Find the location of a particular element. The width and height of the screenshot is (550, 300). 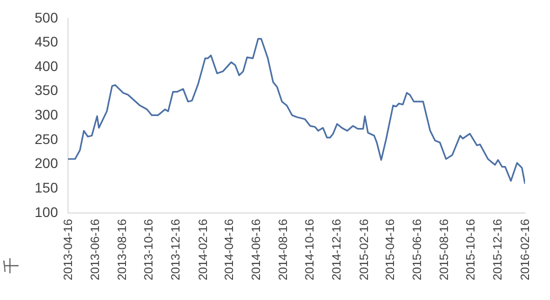

x-tick-label: 2014-08-16 is located at coordinates (283, 249).